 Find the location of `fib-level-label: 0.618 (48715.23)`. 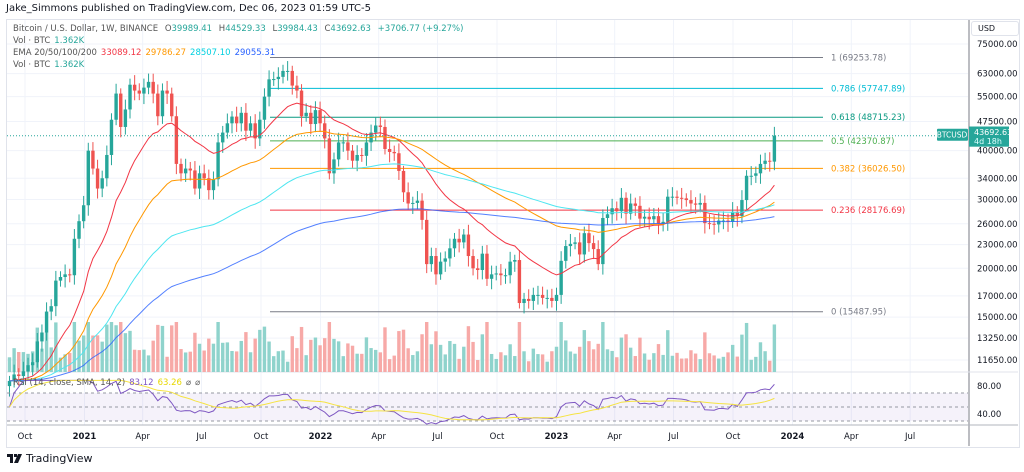

fib-level-label: 0.618 (48715.23) is located at coordinates (868, 118).